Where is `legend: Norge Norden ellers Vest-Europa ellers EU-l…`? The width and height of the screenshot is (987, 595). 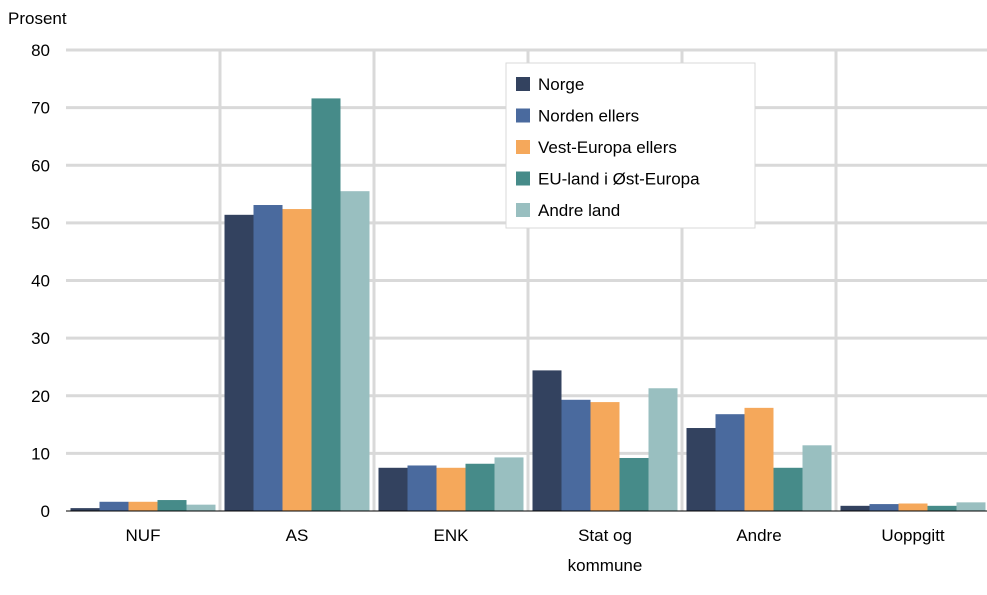
legend: Norge Norden ellers Vest-Europa ellers EU-l… is located at coordinates (630, 145).